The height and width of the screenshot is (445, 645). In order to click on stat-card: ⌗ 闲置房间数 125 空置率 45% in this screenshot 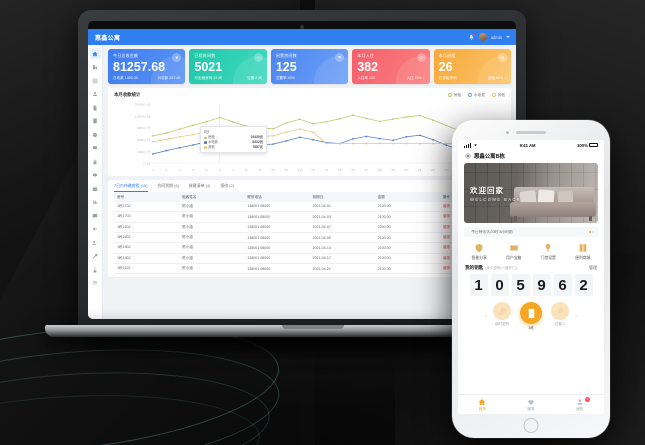, I will do `click(309, 67)`.